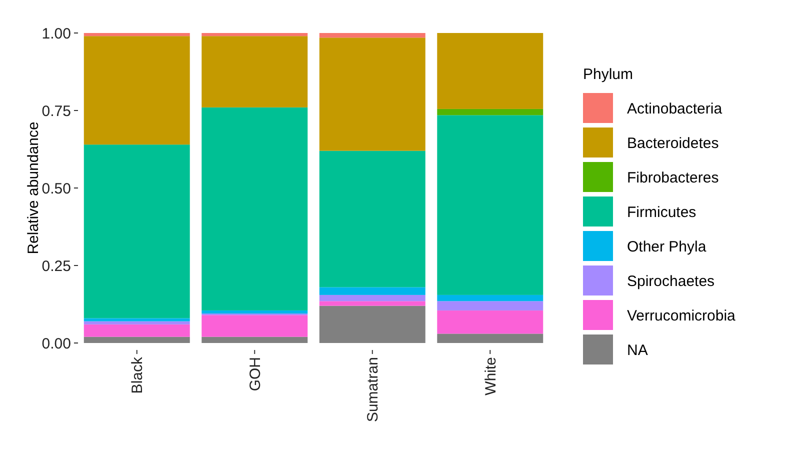 The image size is (792, 461). Describe the element at coordinates (661, 212) in the screenshot. I see `legend-label: Firmicutes` at that location.